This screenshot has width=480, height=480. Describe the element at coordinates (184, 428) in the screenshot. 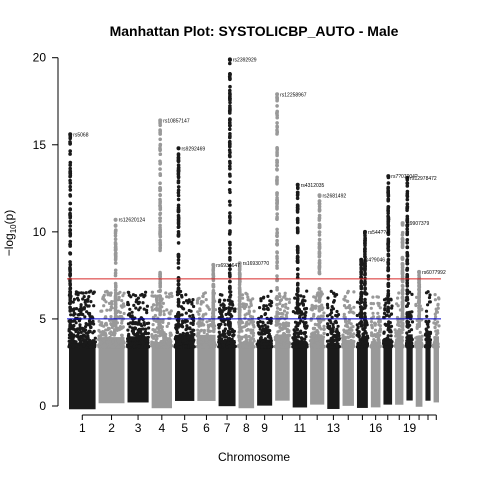

I see `x-tick-label: 5` at that location.